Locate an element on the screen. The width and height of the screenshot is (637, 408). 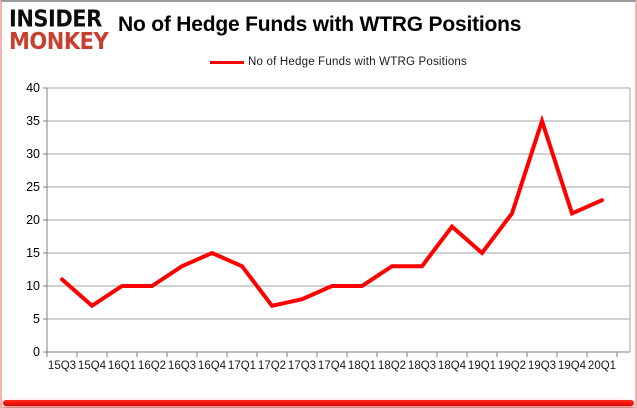
y-tick-label: 20 is located at coordinates (33, 220).